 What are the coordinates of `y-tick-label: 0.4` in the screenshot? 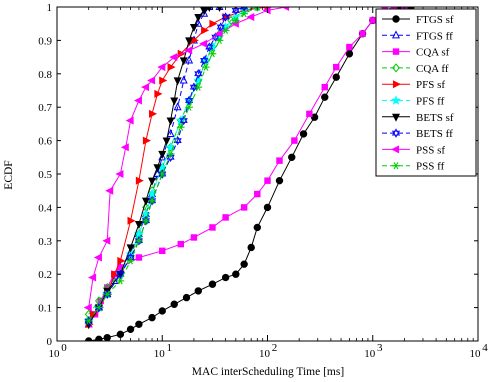 It's located at (45, 208).